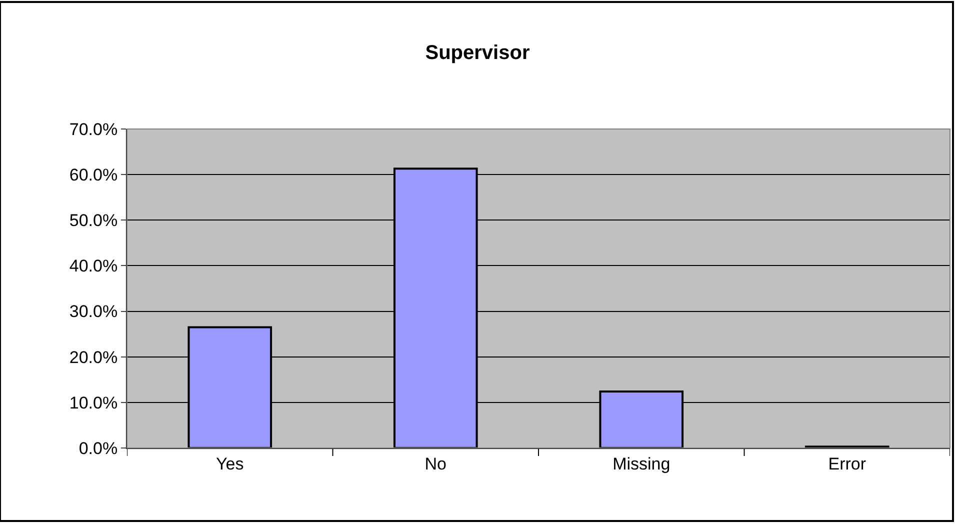 This screenshot has width=955, height=524. What do you see at coordinates (641, 464) in the screenshot?
I see `x-tick-label: Missing` at bounding box center [641, 464].